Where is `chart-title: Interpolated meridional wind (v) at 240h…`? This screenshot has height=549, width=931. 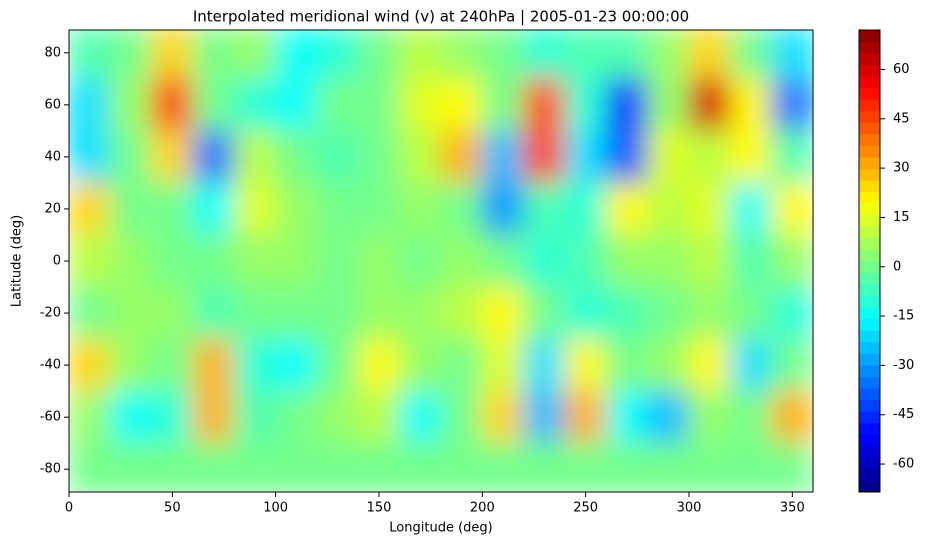 chart-title: Interpolated meridional wind (v) at 240h… is located at coordinates (441, 17).